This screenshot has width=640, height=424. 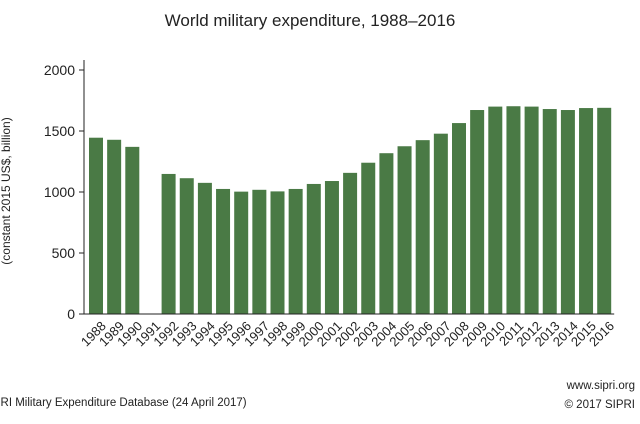 I want to click on bar-1998, so click(x=277, y=252).